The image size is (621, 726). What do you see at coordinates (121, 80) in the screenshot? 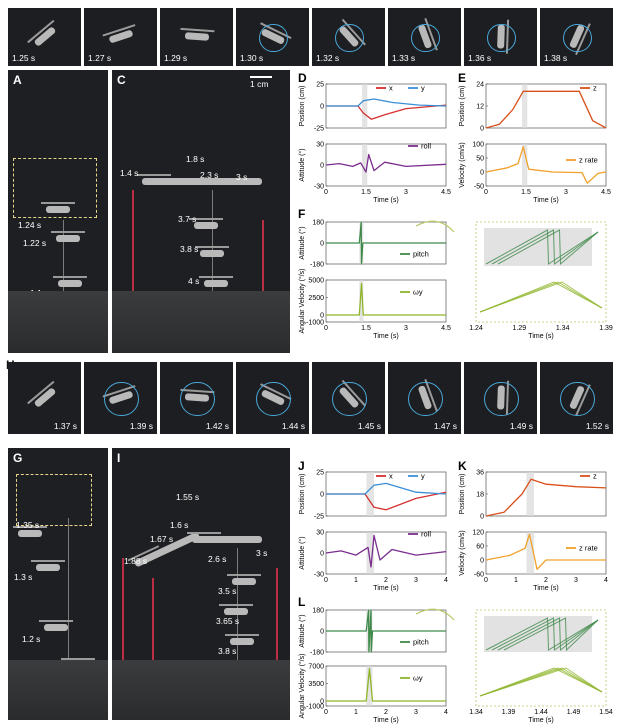
I see `panel-letter-c: C` at bounding box center [121, 80].